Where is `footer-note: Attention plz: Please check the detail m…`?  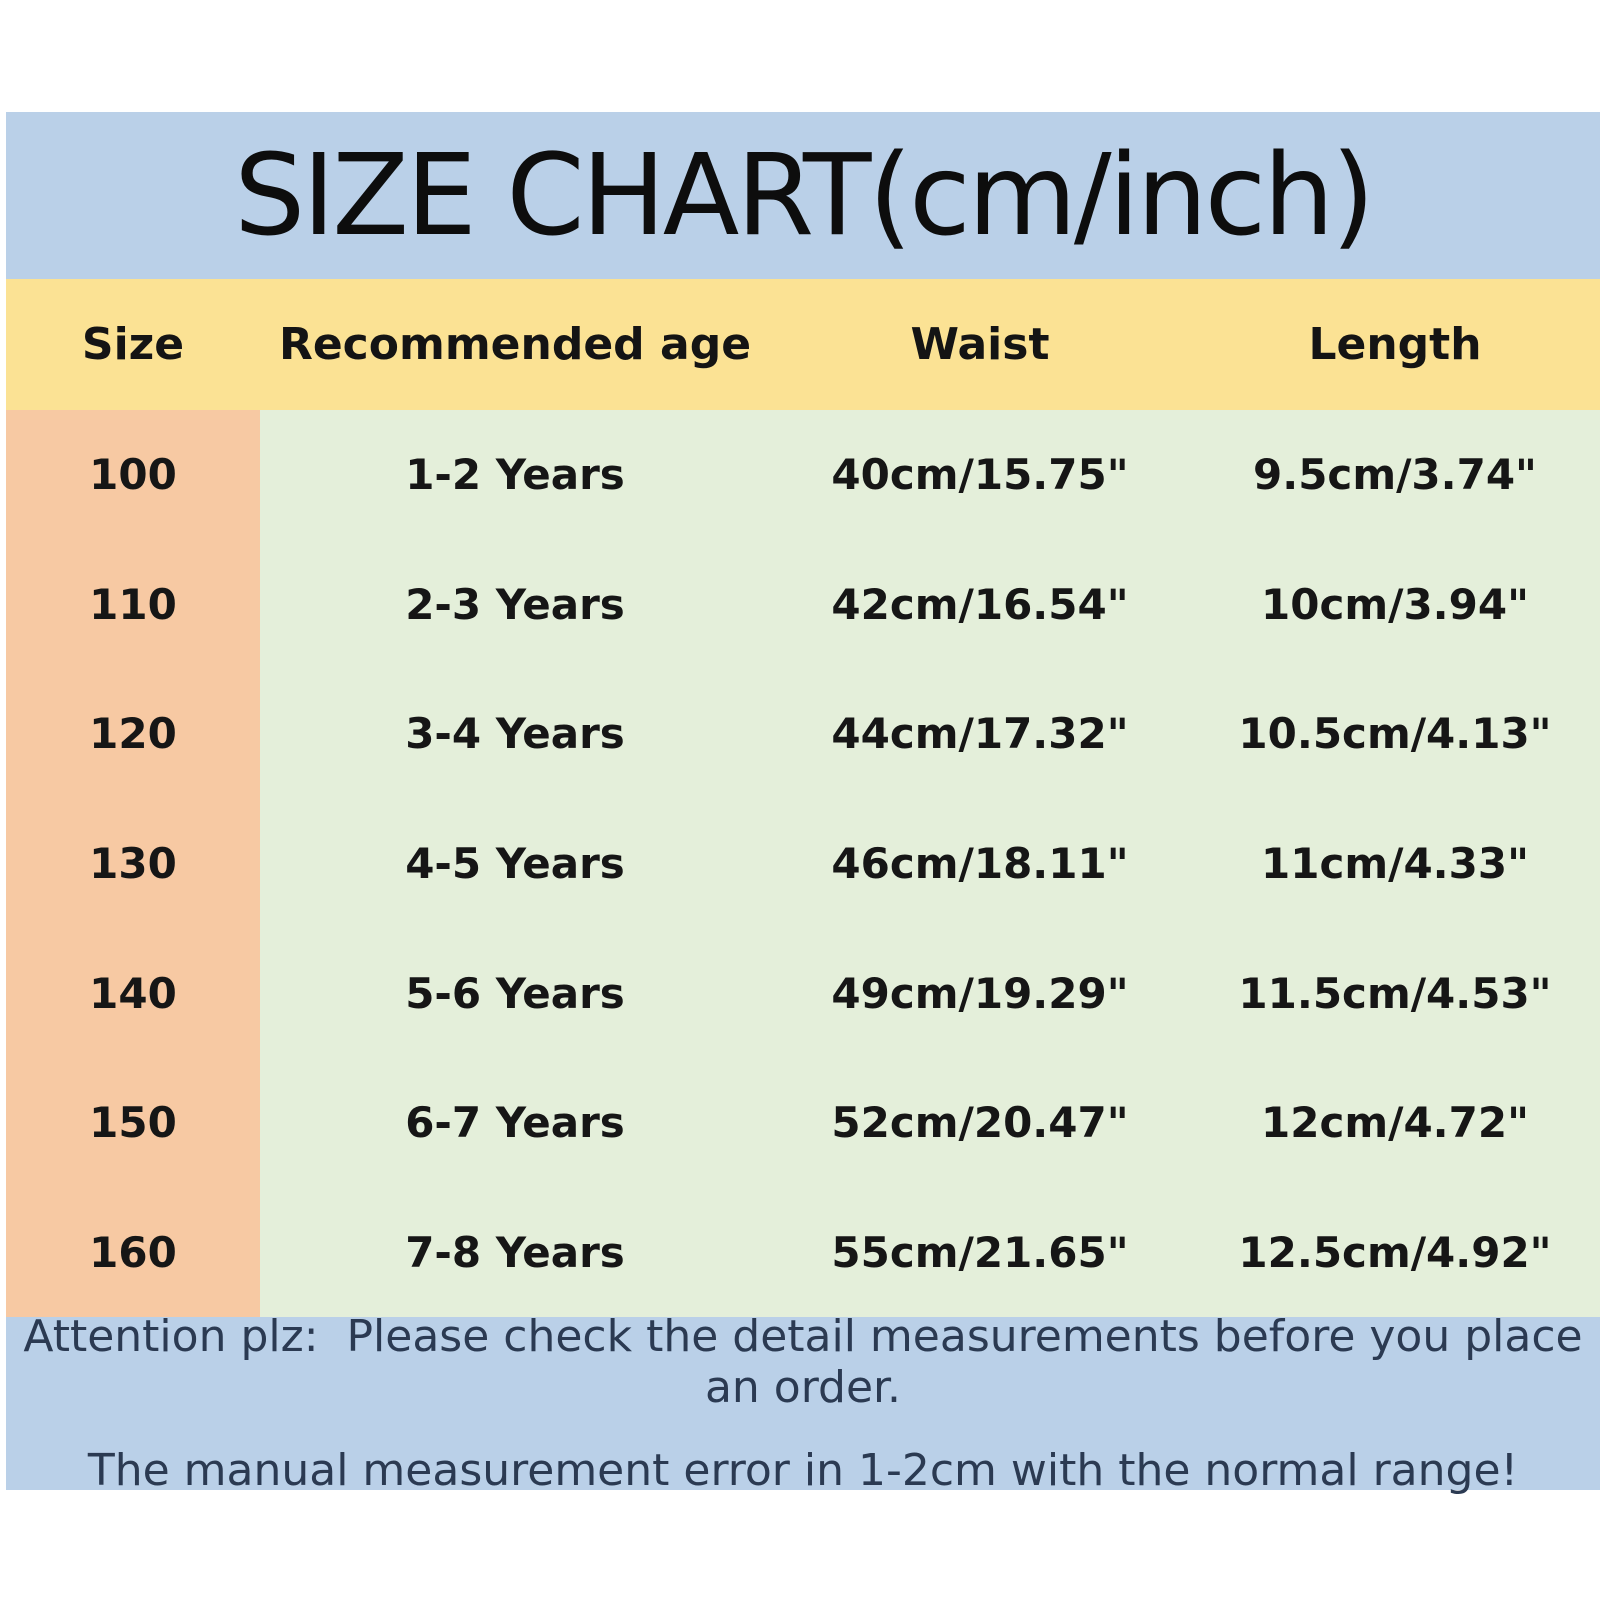 footer-note: Attention plz: Please check the detail m… is located at coordinates (803, 1403).